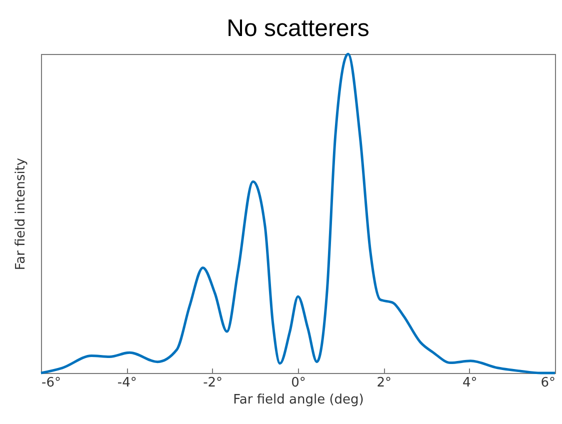 The width and height of the screenshot is (562, 424). What do you see at coordinates (51, 383) in the screenshot?
I see `x-tick-label: -6°` at bounding box center [51, 383].